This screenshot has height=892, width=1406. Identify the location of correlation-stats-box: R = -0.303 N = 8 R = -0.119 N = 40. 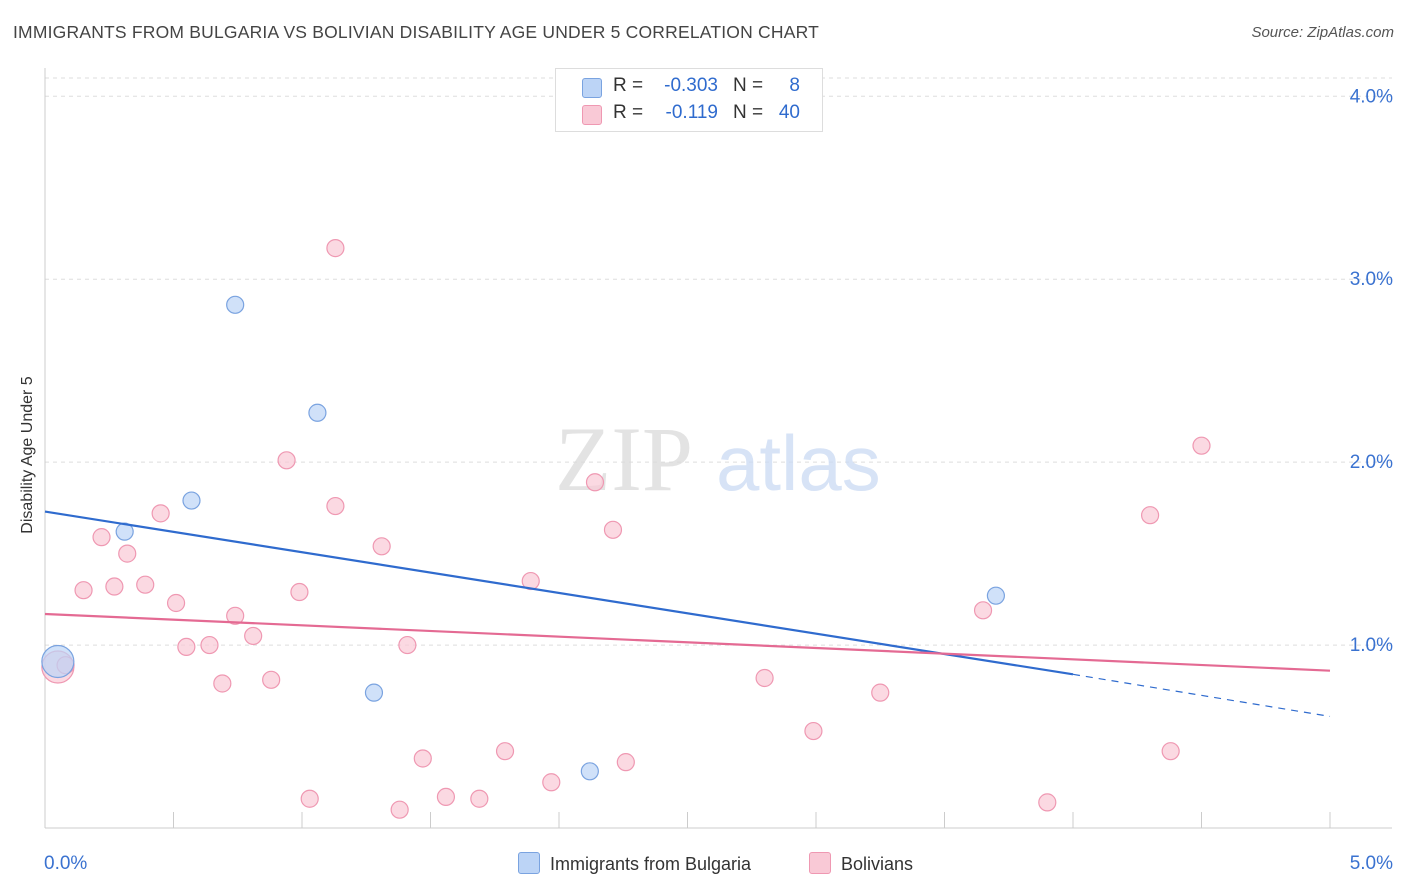
(689, 100).